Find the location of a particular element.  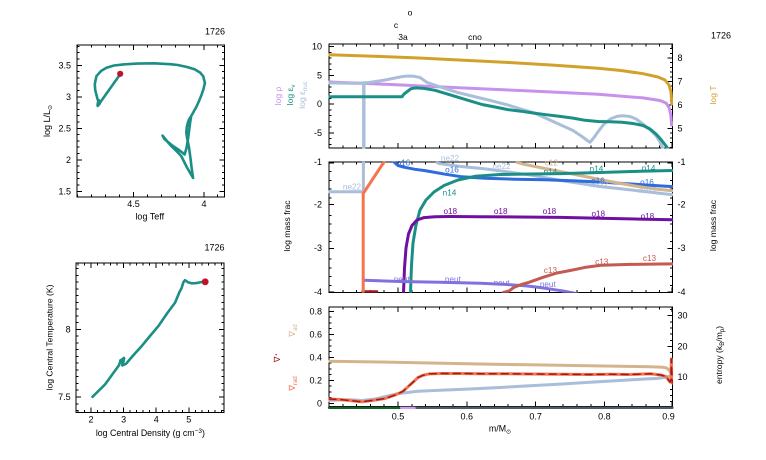

svg-text: 0.7 is located at coordinates (535, 417).